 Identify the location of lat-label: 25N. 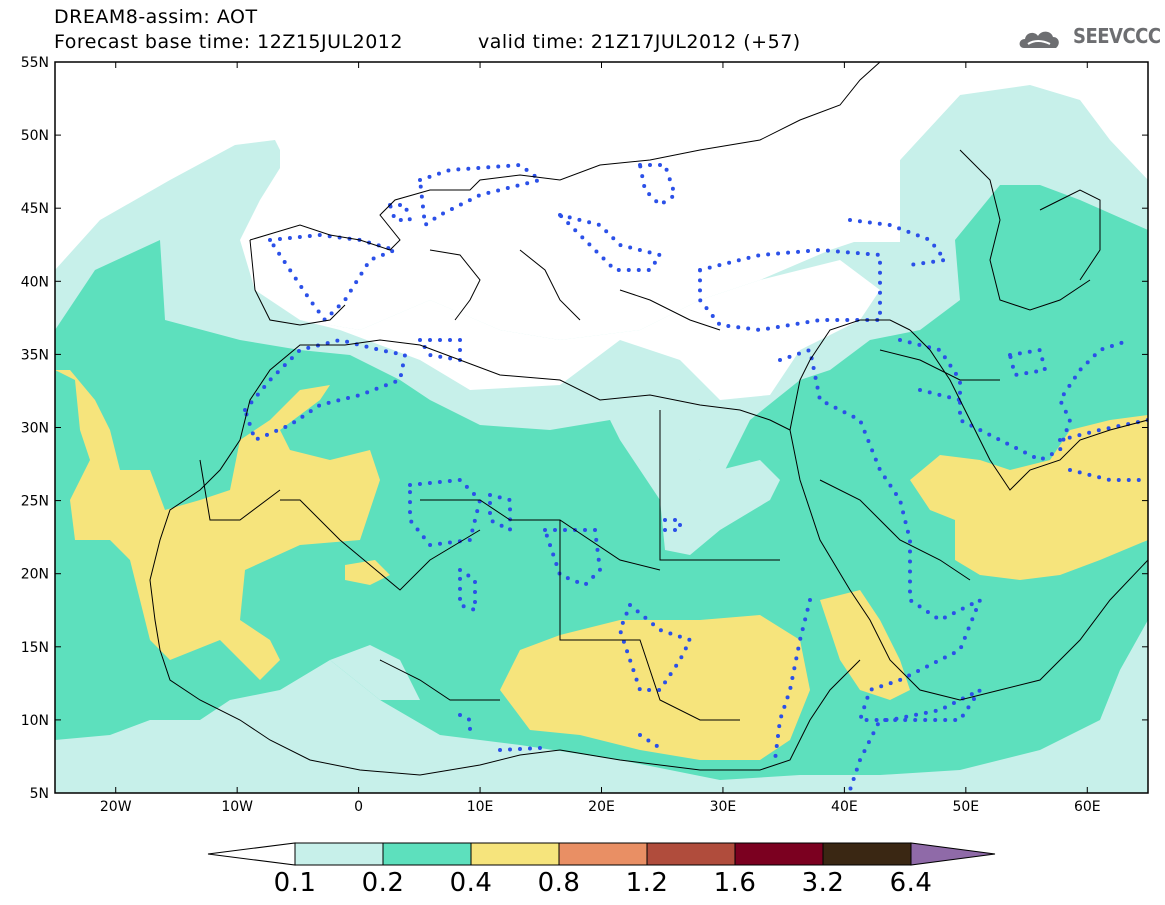
(35, 502).